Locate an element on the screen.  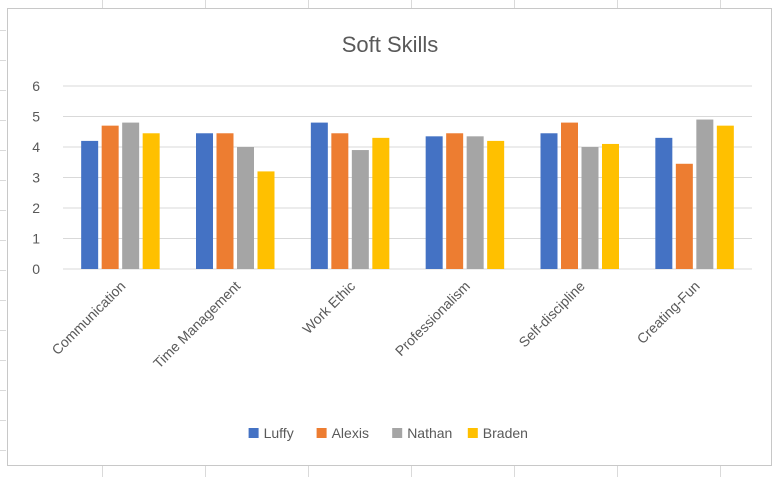
y-tick-label: 1 is located at coordinates (36, 239).